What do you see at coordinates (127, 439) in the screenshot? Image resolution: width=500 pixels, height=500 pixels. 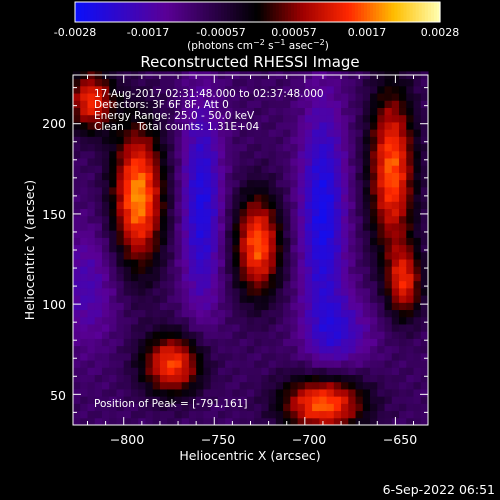 I see `x-tick-label: −800` at bounding box center [127, 439].